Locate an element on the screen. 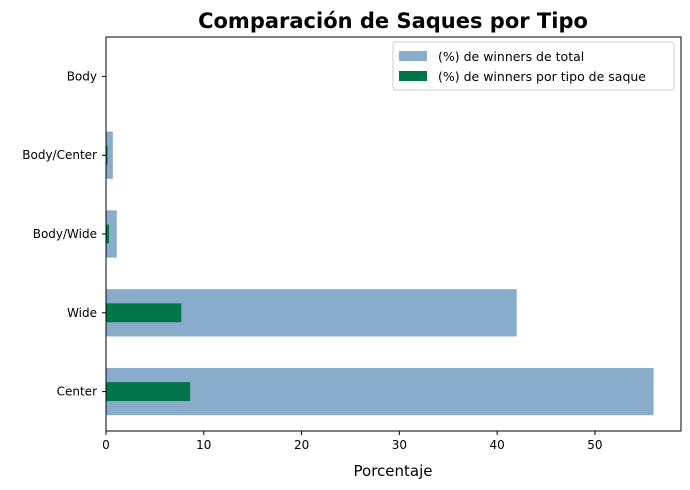 This screenshot has height=490, width=690. legend-label: (%) de winners de total is located at coordinates (511, 56).